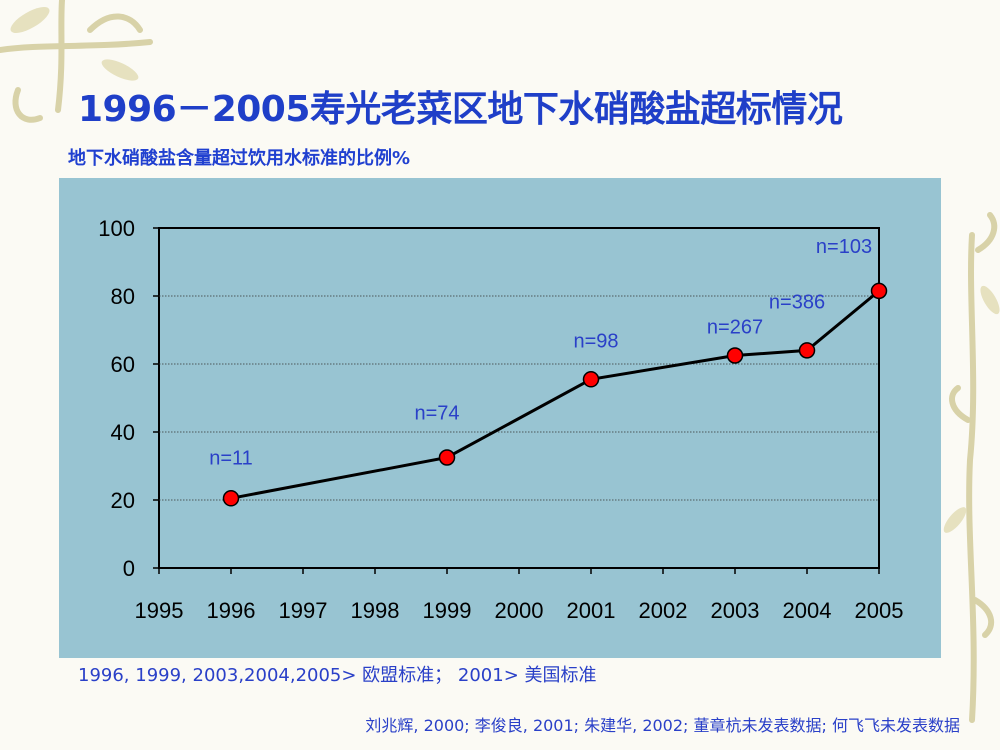  Describe the element at coordinates (807, 610) in the screenshot. I see `x-tick-label: 2004` at that location.